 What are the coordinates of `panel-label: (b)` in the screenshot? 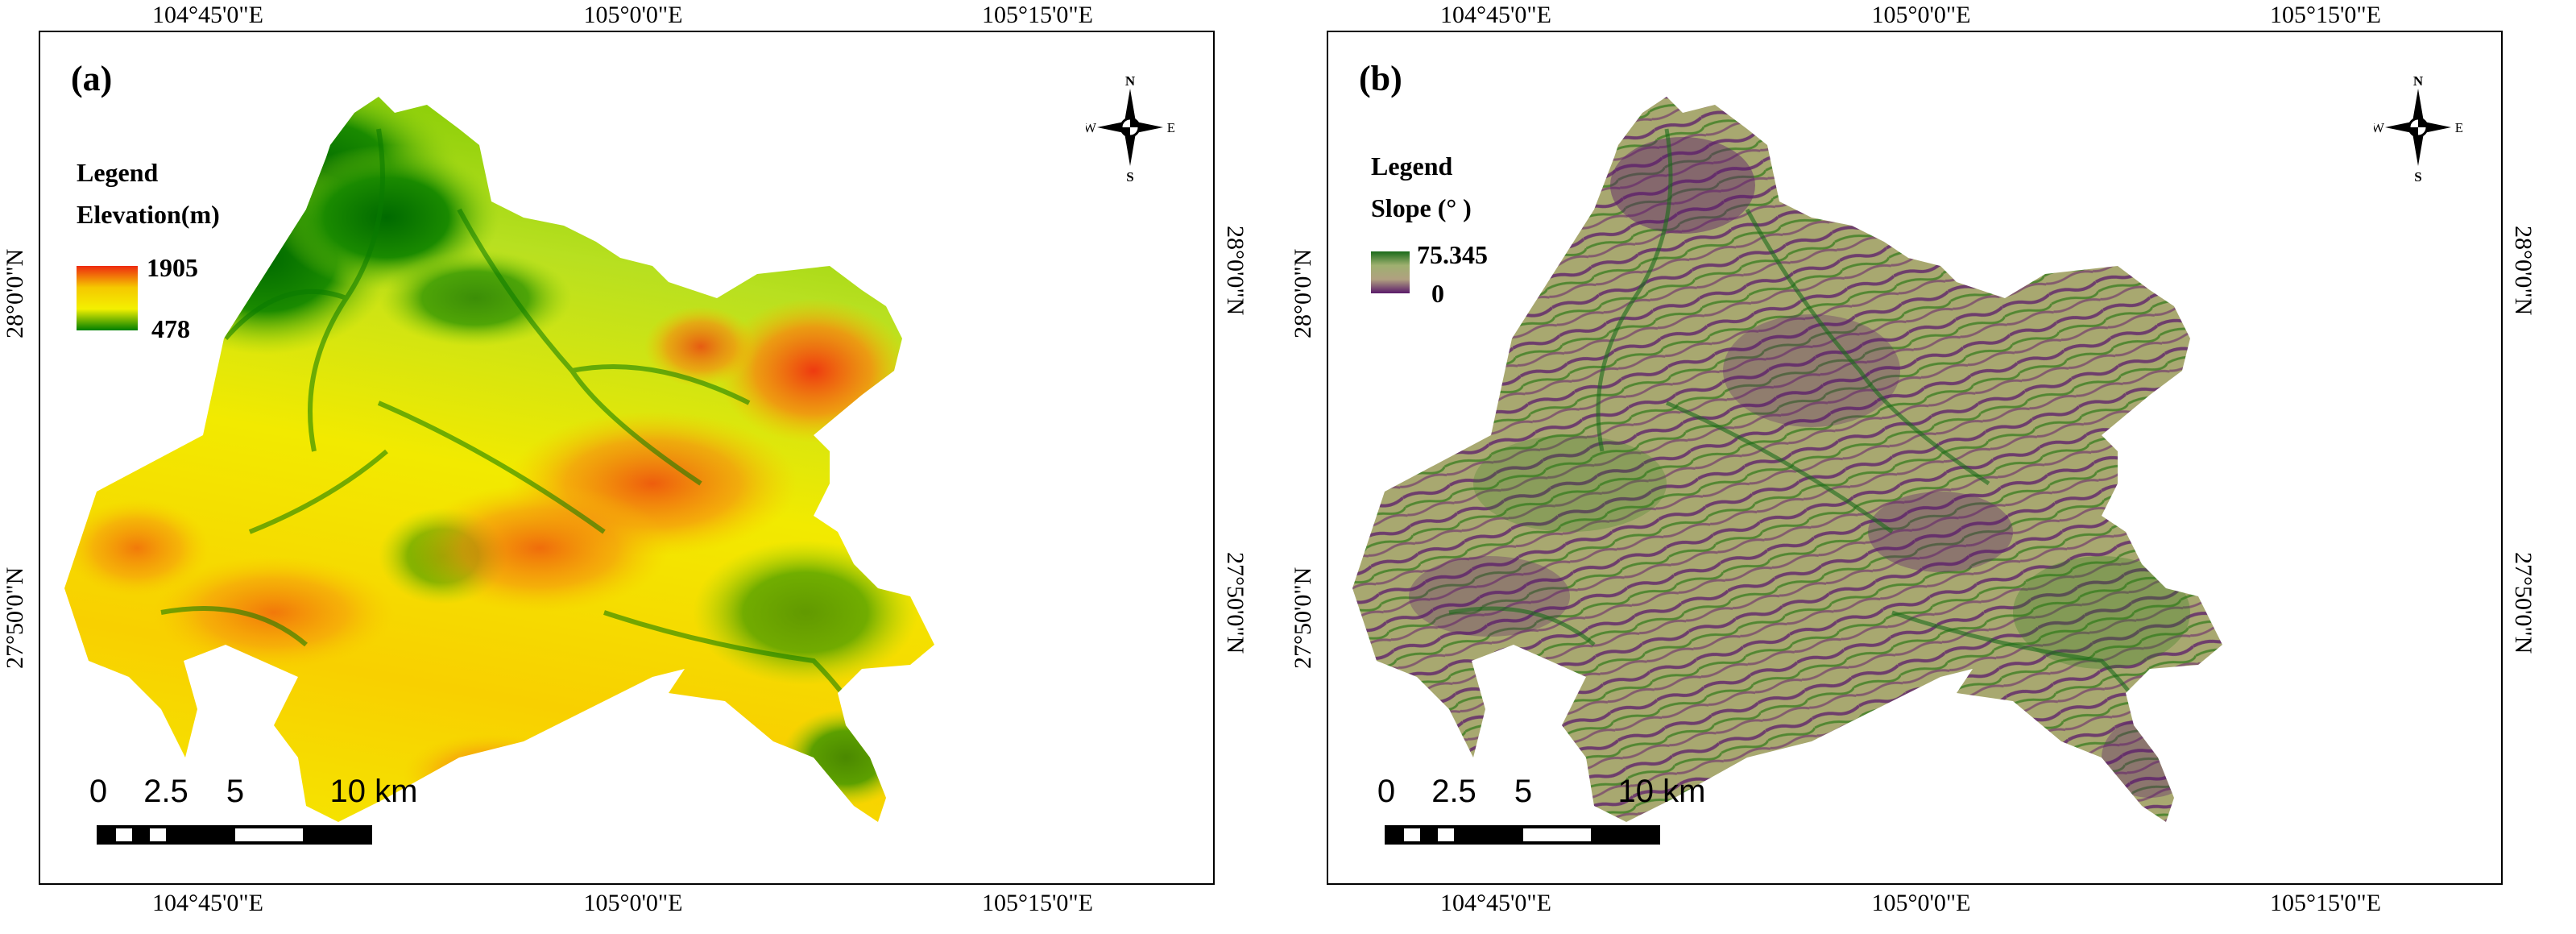 It's located at (1380, 78).